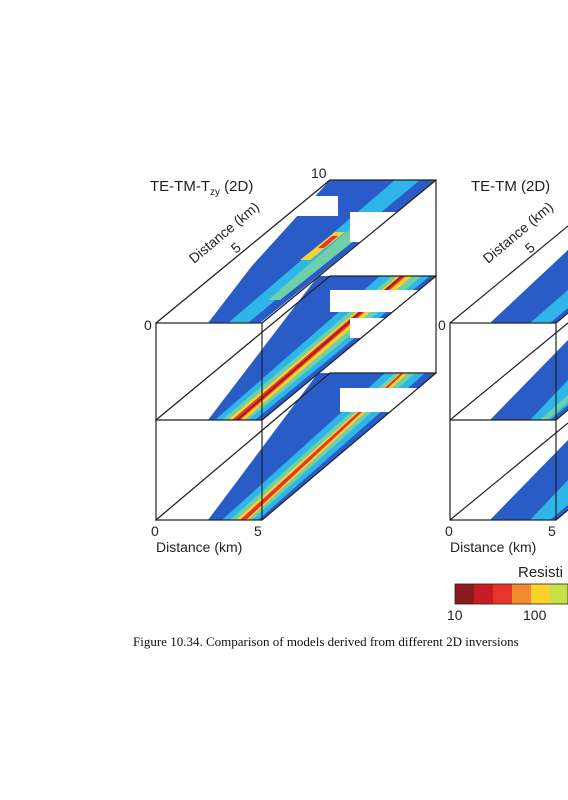 Image resolution: width=568 pixels, height=800 pixels. What do you see at coordinates (493, 547) in the screenshot?
I see `axis-bottom-label-right: Distance (km)` at bounding box center [493, 547].